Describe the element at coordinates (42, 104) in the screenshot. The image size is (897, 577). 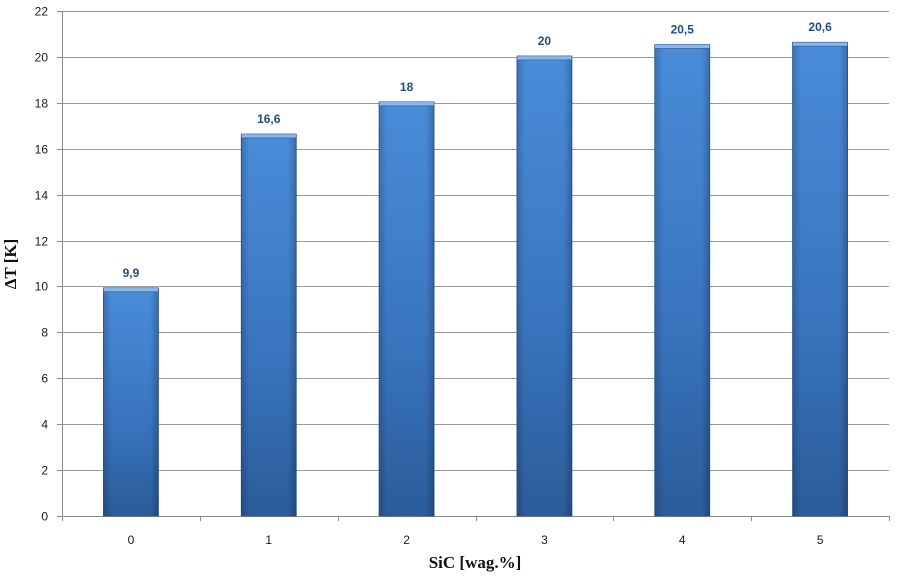
I see `y-tick-label: 18` at that location.